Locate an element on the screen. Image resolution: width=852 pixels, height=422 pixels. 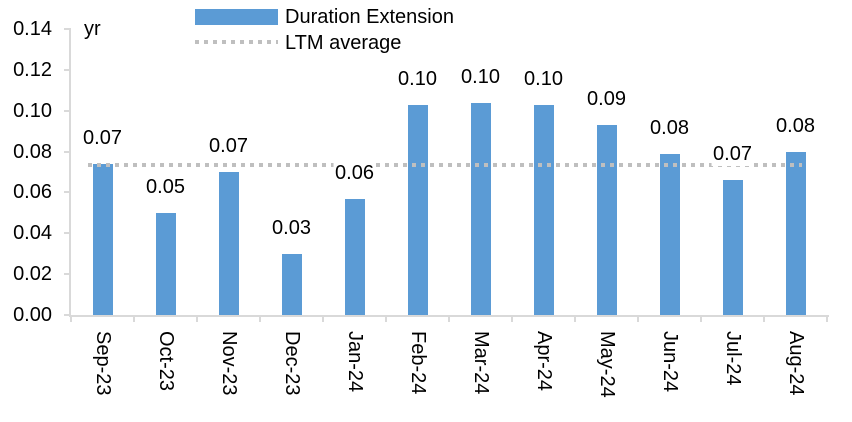
y-axis-tick-label: 0.14 is located at coordinates (32, 29).